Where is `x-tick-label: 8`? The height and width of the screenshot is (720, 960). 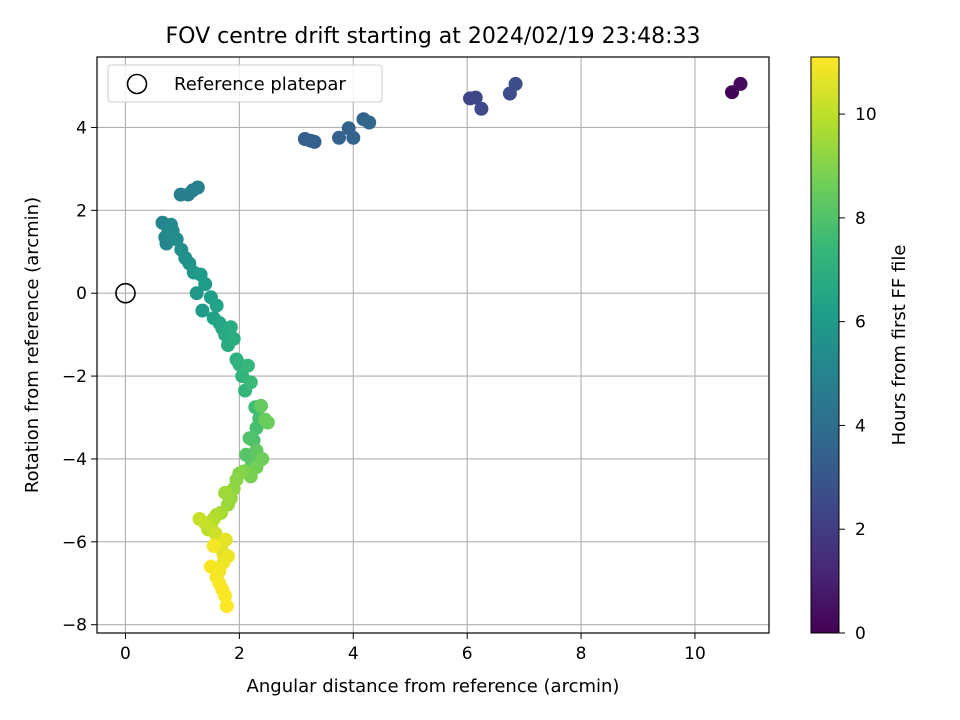
x-tick-label: 8 is located at coordinates (581, 654).